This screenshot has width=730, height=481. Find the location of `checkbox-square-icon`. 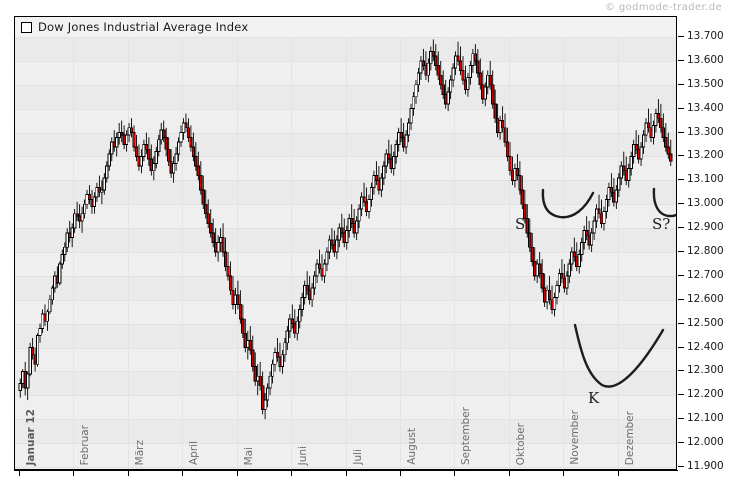

checkbox-square-icon is located at coordinates (26, 27).